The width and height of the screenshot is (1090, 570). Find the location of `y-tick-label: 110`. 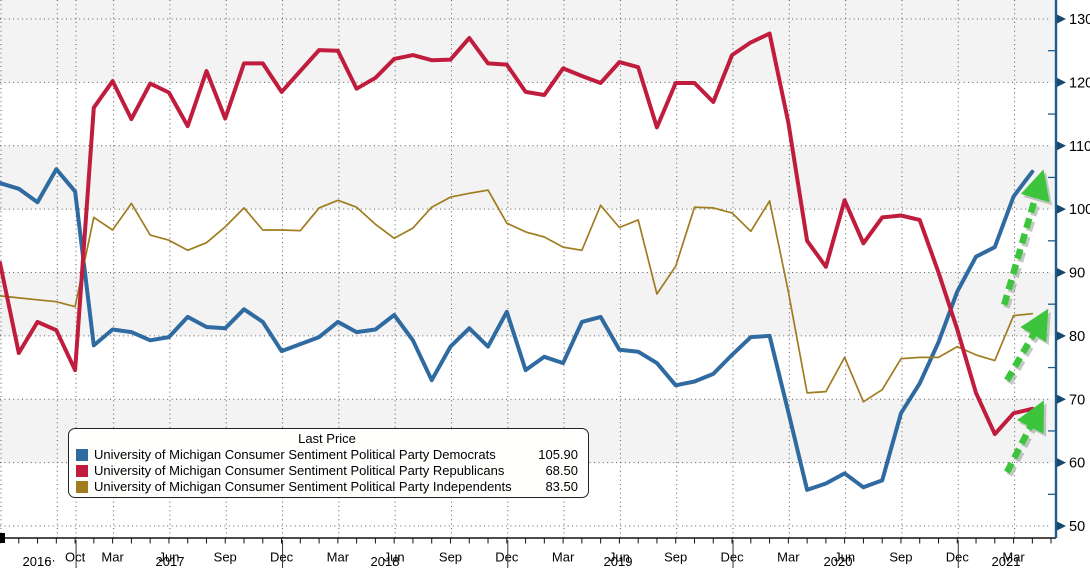

y-tick-label: 110 is located at coordinates (1079, 147).